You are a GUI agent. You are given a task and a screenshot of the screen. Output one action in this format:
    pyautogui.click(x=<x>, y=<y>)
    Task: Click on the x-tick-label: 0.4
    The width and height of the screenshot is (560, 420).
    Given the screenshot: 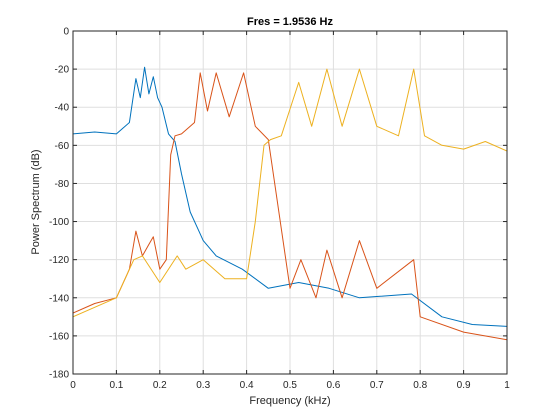 What is the action you would take?
    pyautogui.click(x=247, y=385)
    